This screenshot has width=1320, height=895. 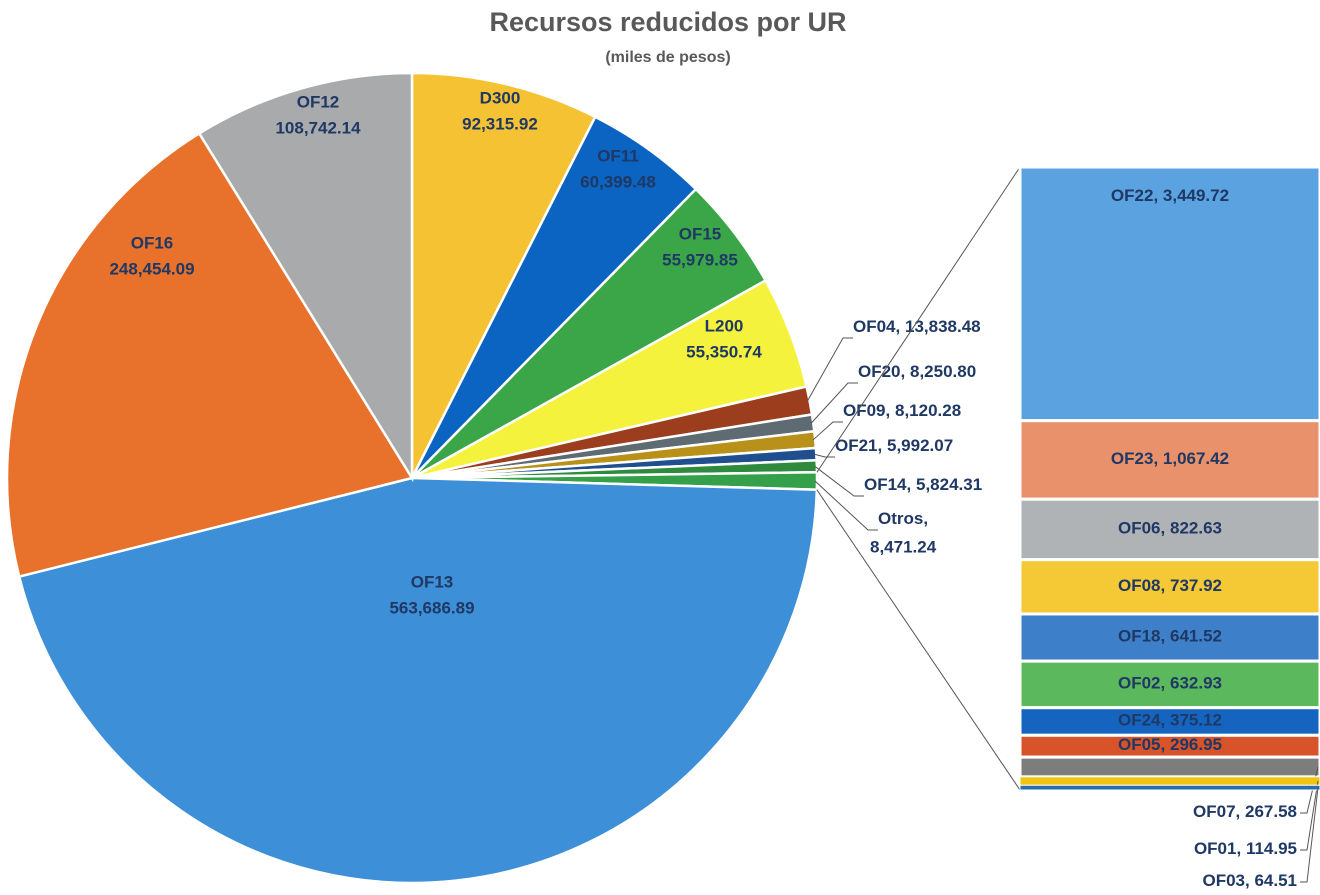 I want to click on slice-label: OF20, 8,250.80, so click(x=917, y=371).